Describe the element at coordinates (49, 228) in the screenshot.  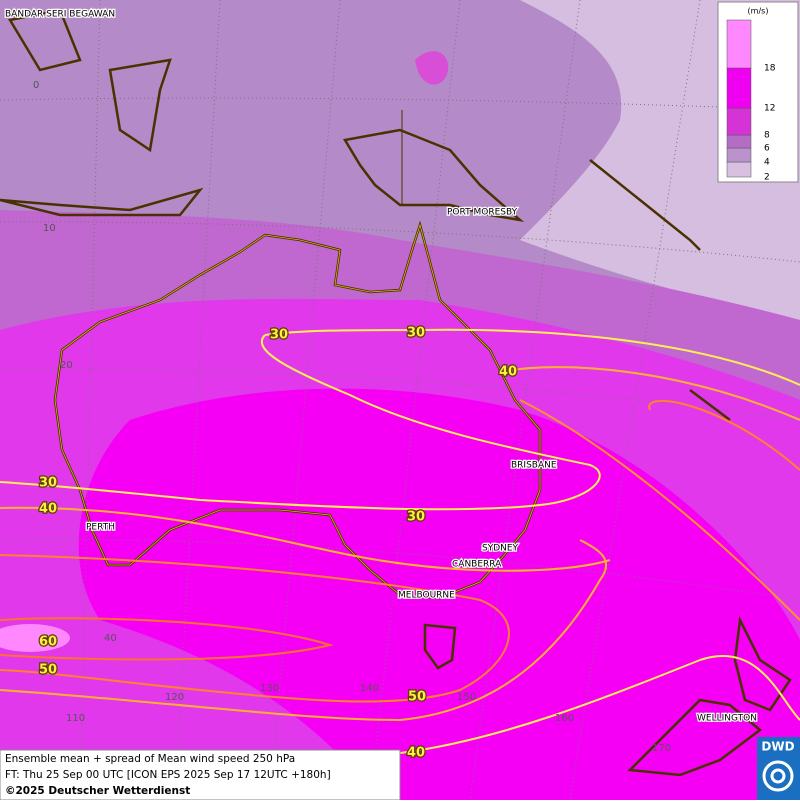
I see `latitude-label: 10` at that location.